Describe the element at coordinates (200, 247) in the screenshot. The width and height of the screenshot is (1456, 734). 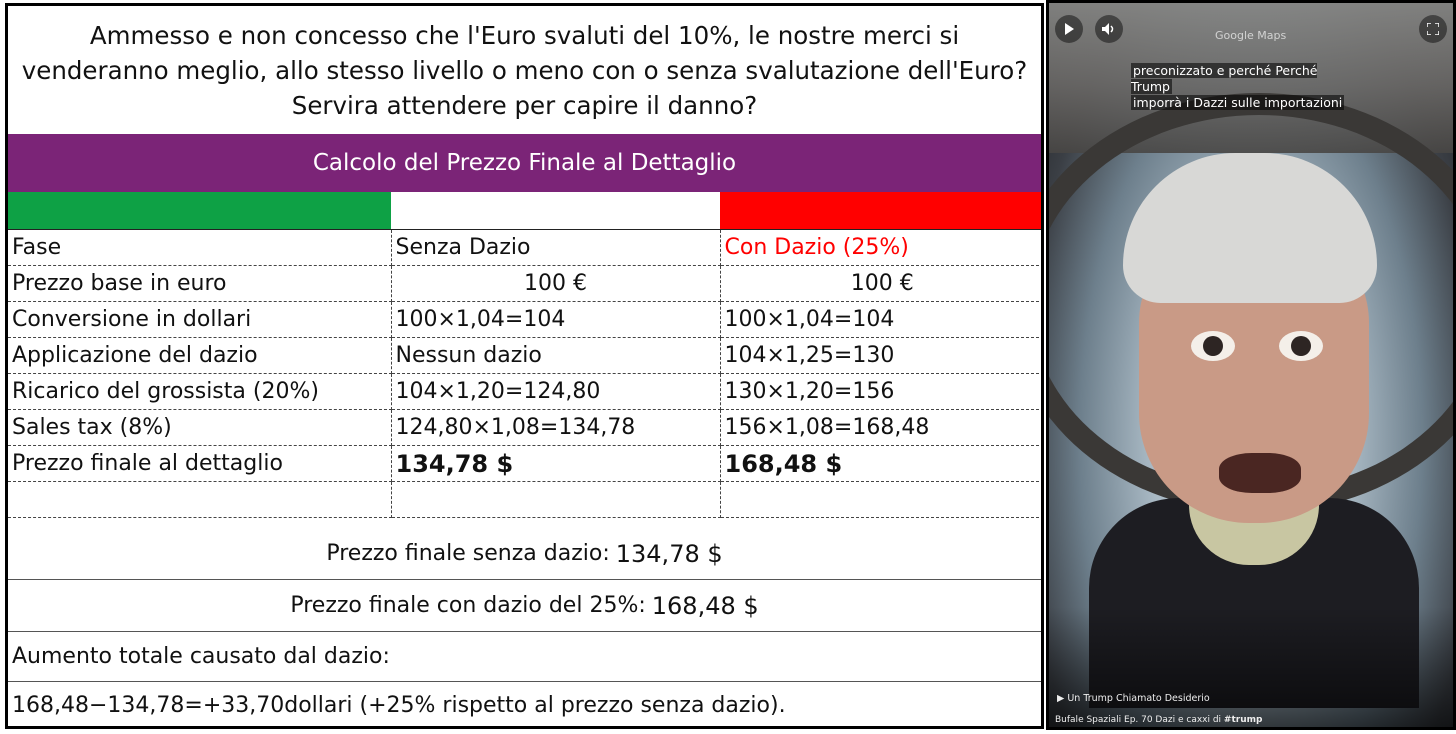
I see `header-fase: Fase` at that location.